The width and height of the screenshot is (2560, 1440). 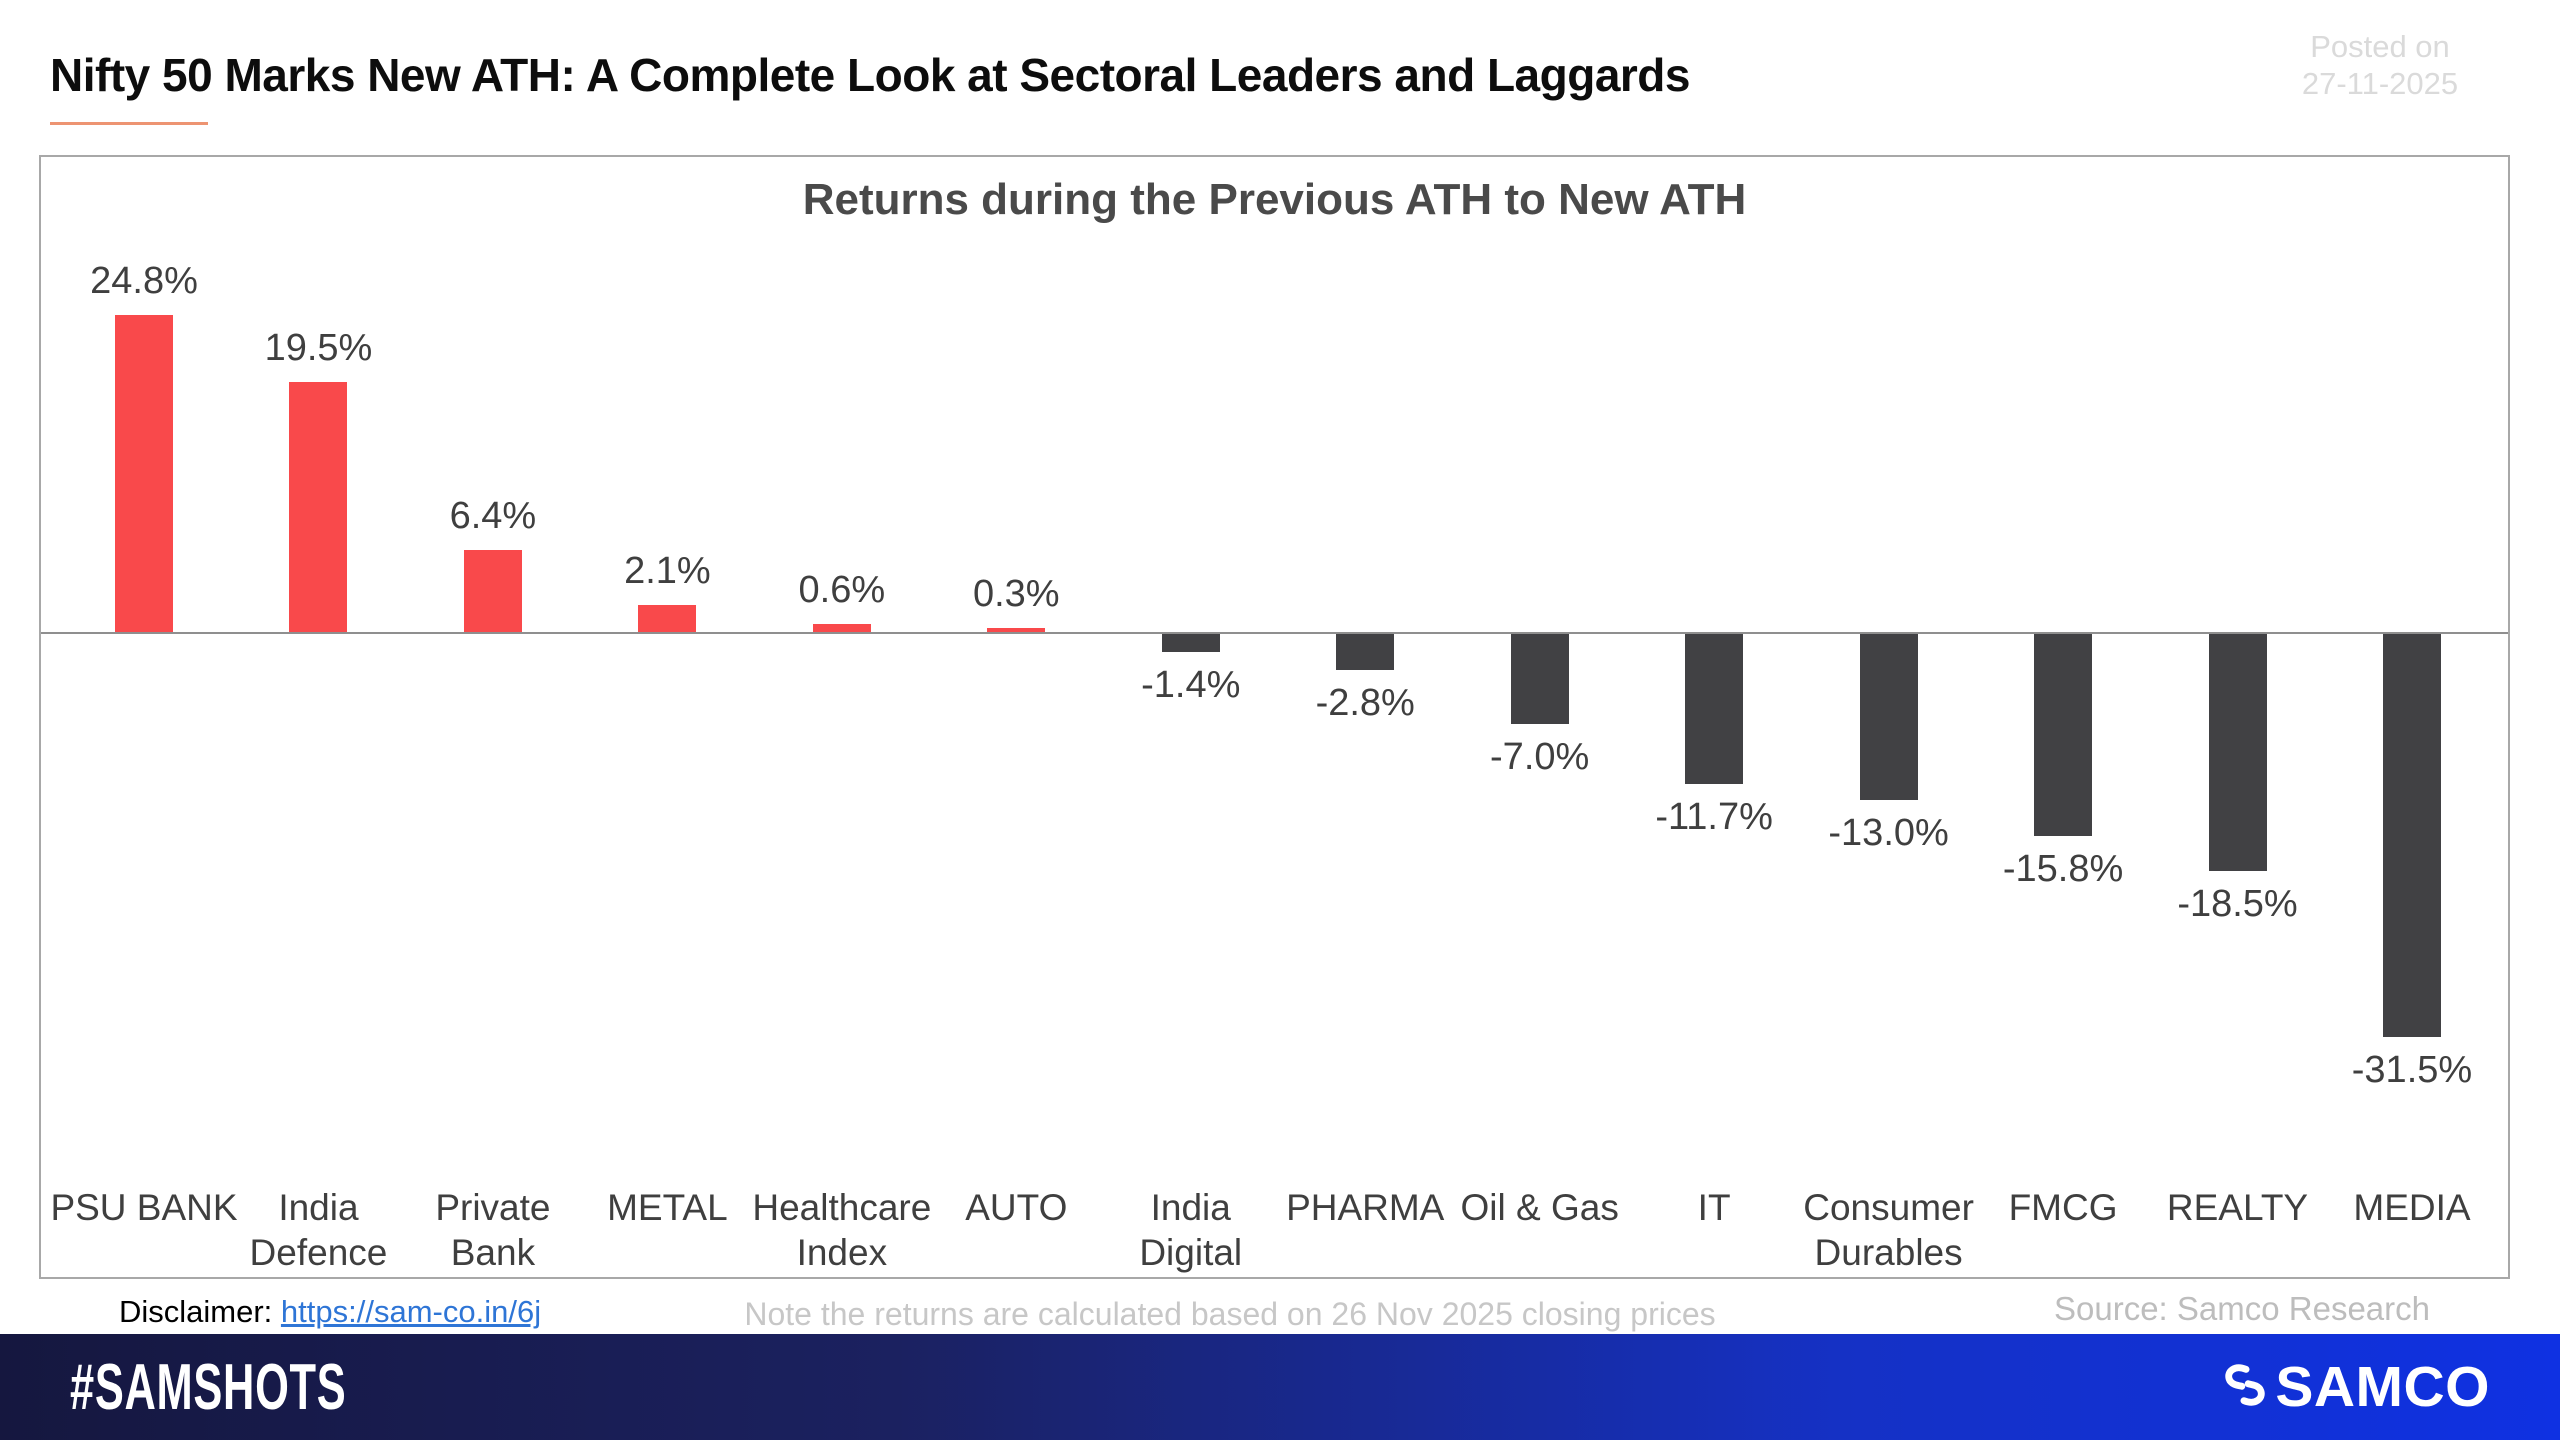 What do you see at coordinates (1888, 717) in the screenshot?
I see `bar-consumer-durables` at bounding box center [1888, 717].